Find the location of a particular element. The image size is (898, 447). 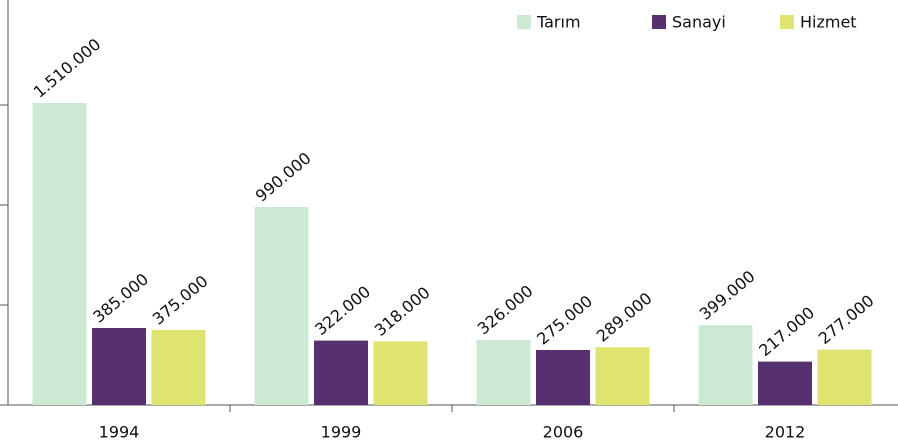

legend-label: Tarım is located at coordinates (558, 22).